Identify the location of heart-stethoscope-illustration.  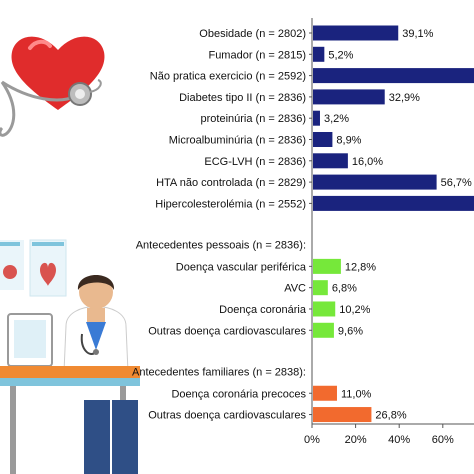
(52, 86).